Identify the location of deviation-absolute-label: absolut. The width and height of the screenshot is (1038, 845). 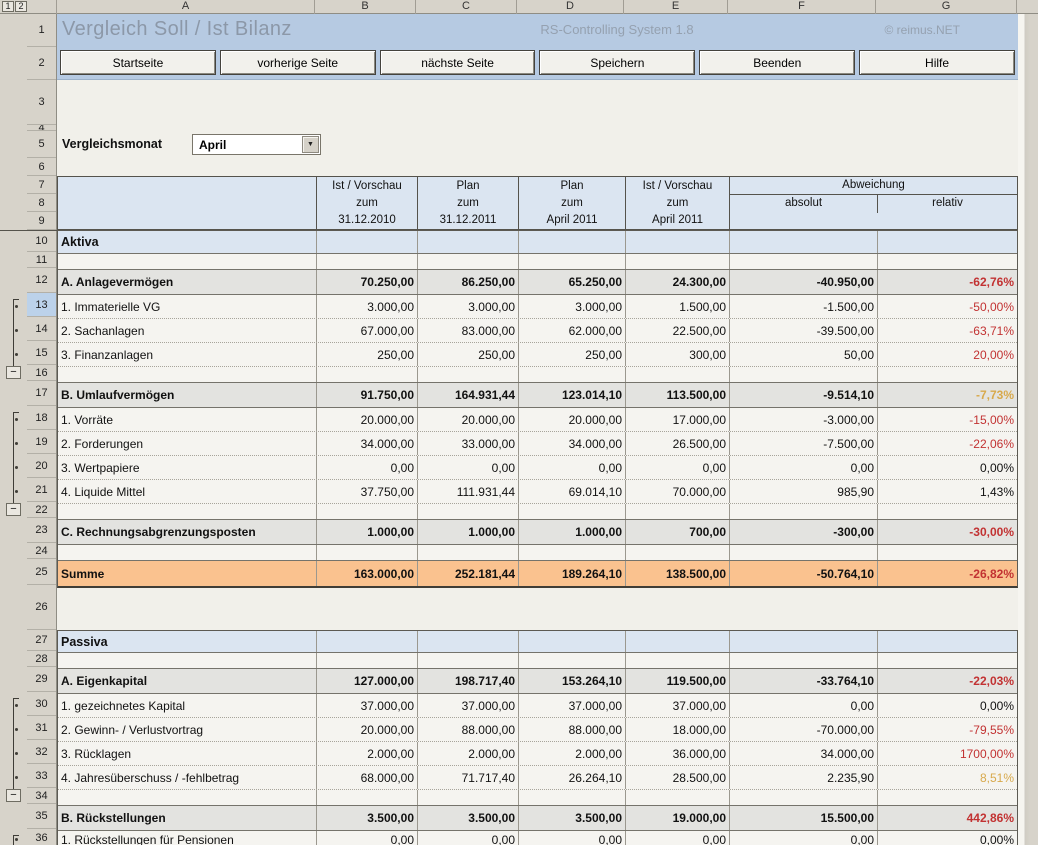
(803, 203).